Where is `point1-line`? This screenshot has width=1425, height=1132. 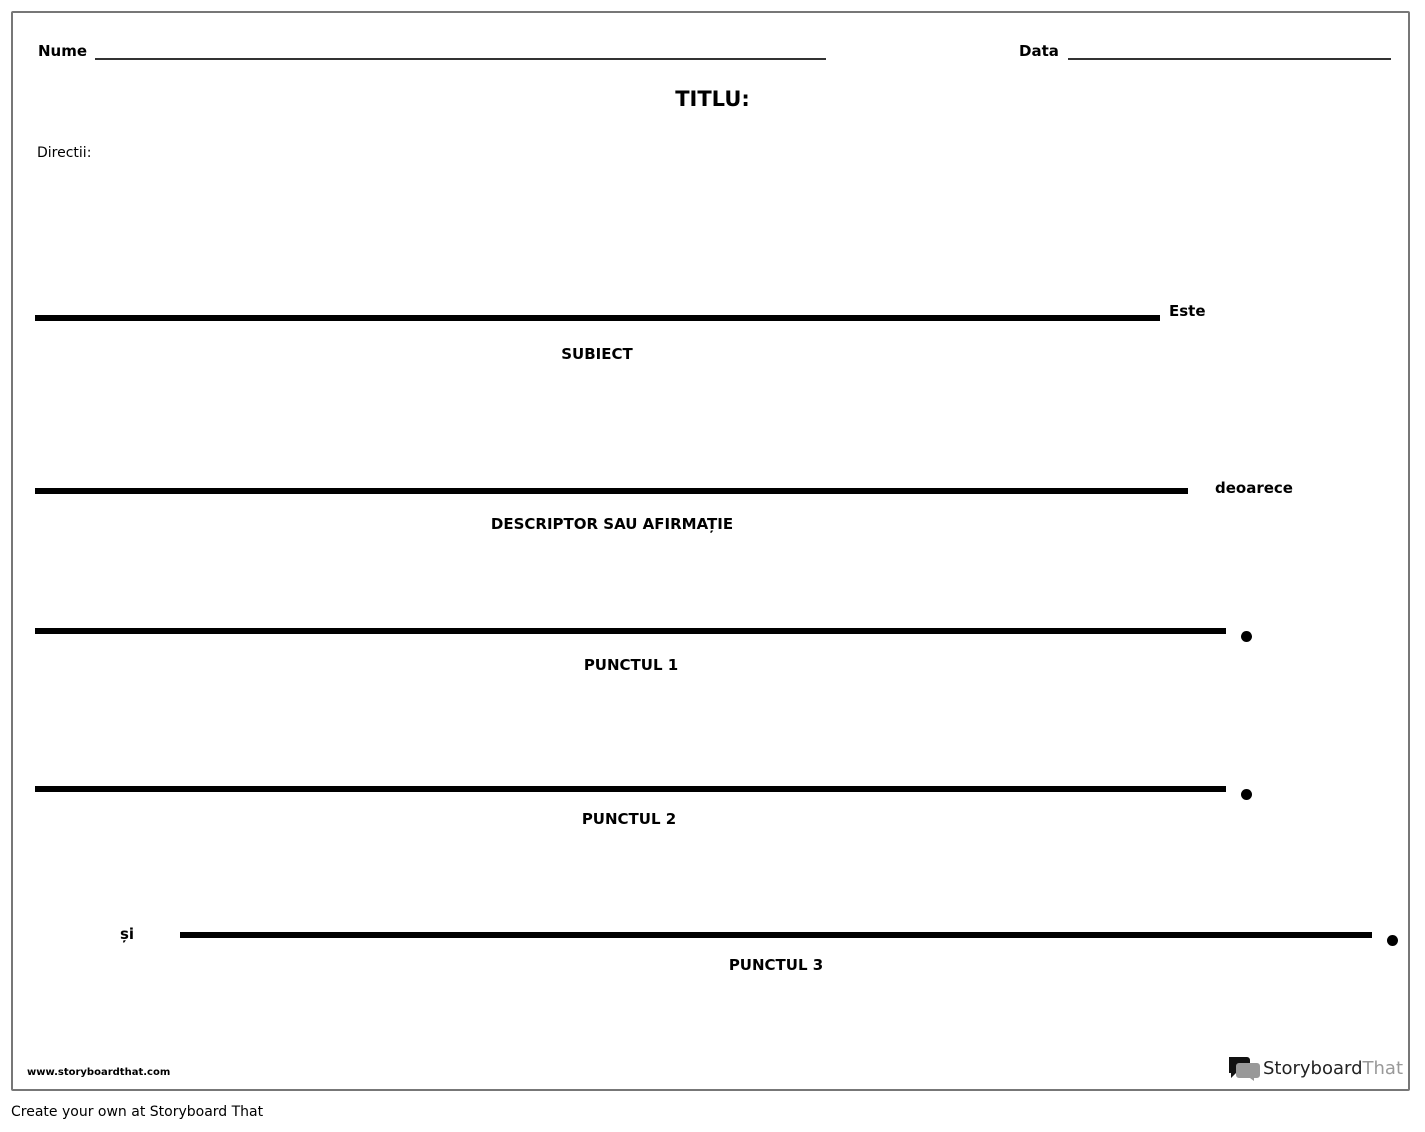
point1-line is located at coordinates (630, 631).